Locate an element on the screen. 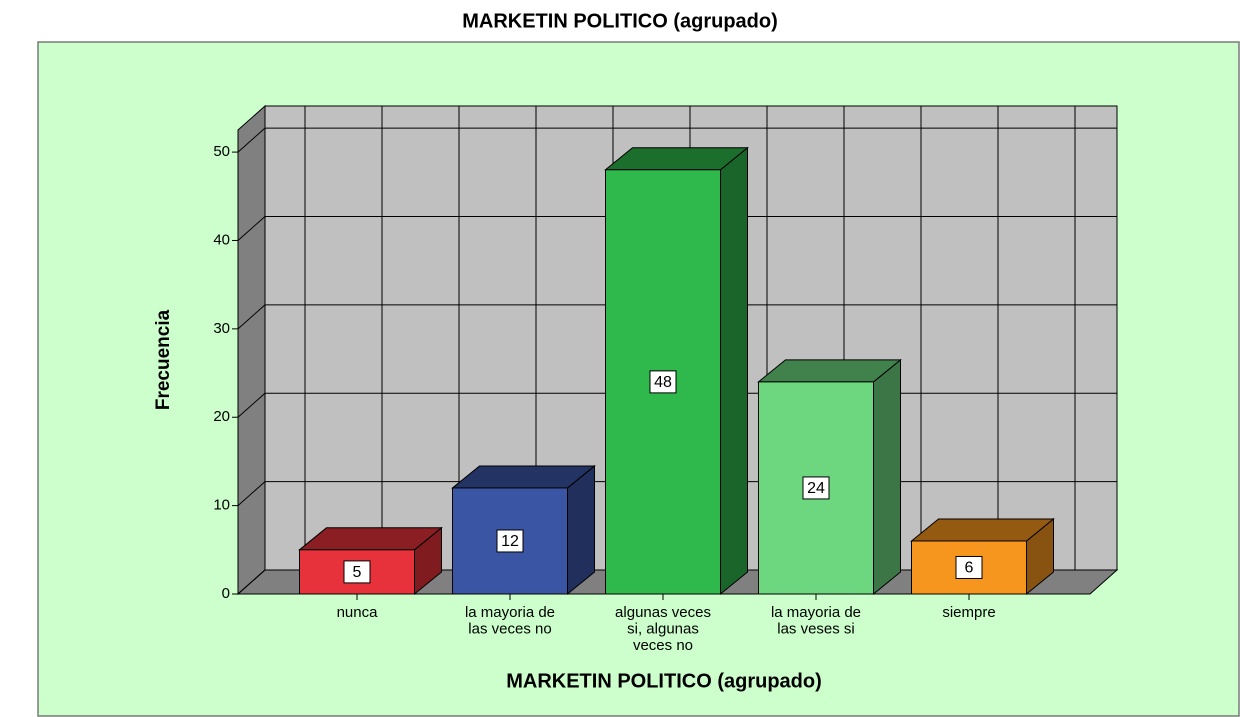  y-axis-title: Frecuencia is located at coordinates (163, 359).